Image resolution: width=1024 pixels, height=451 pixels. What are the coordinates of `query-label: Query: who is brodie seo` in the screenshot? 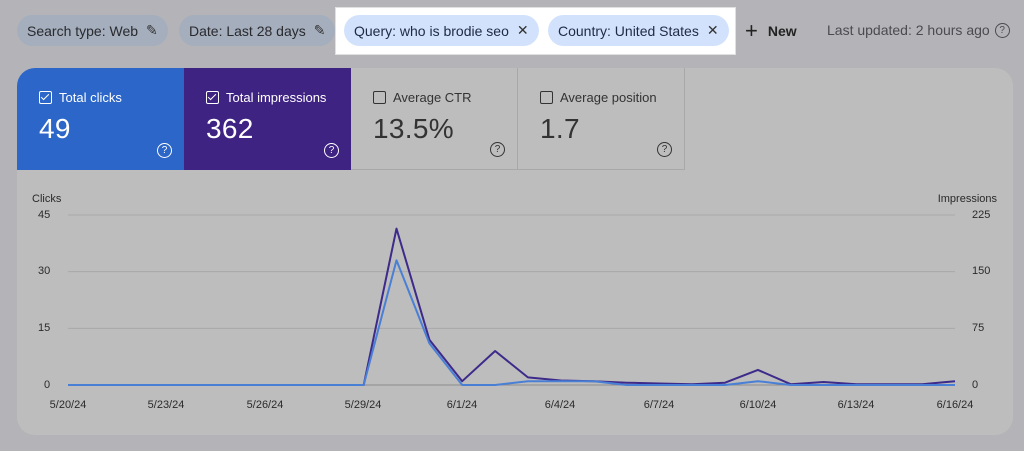 It's located at (431, 30).